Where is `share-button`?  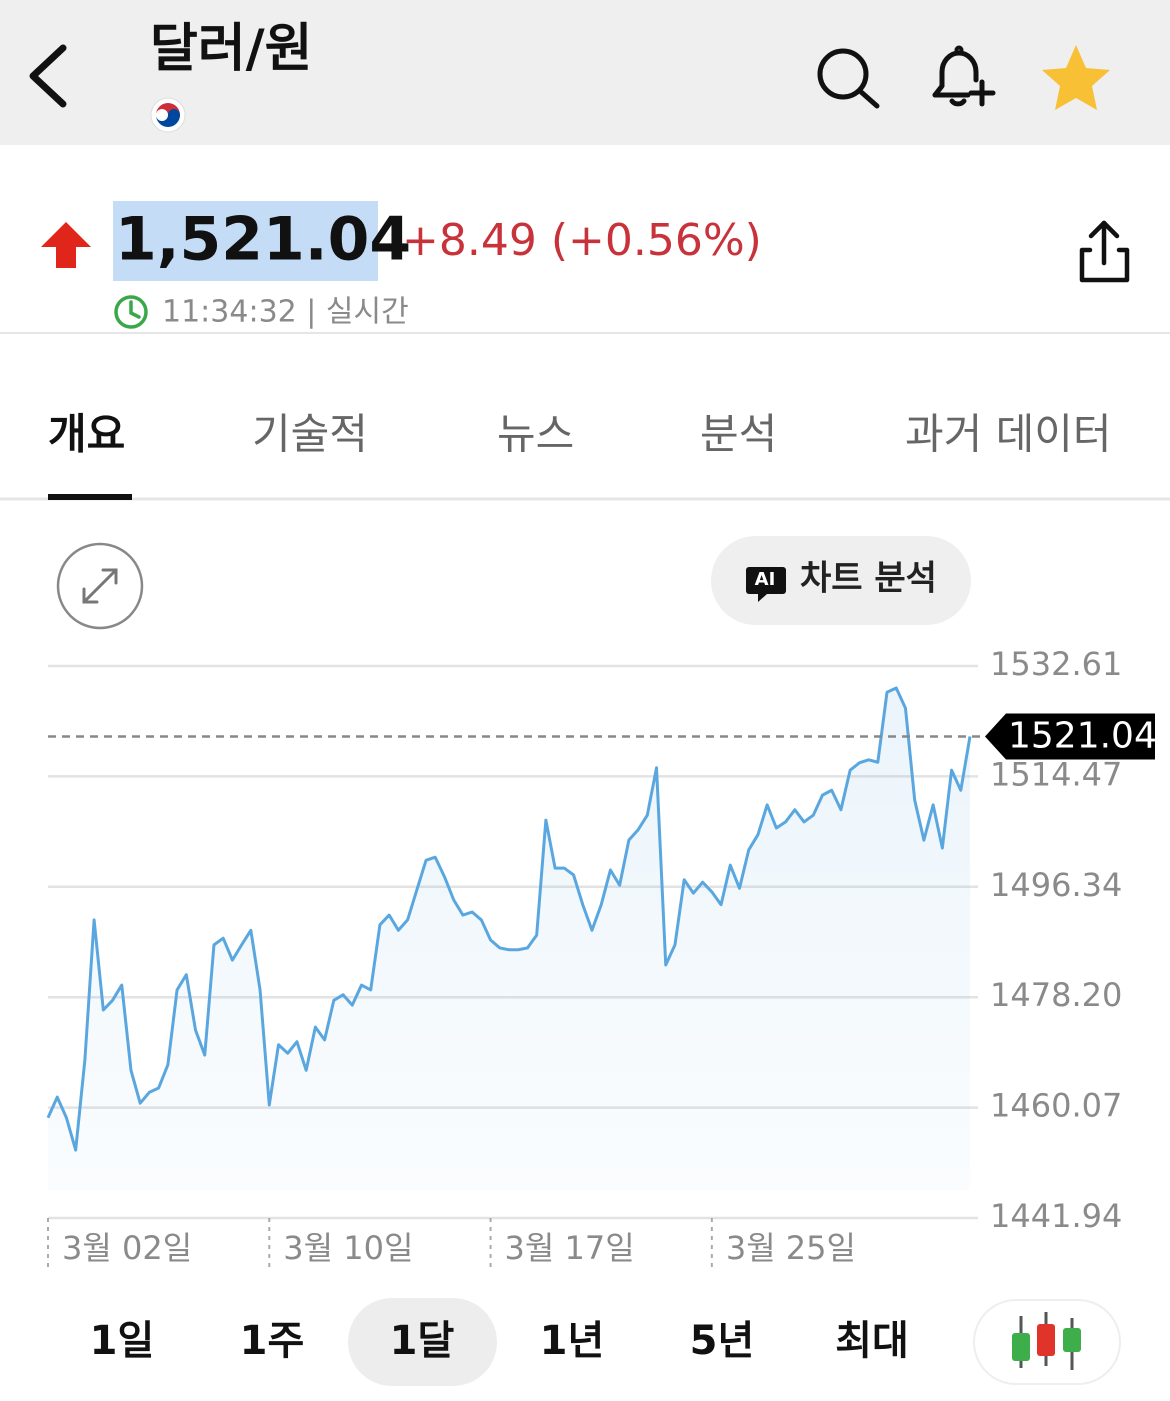
share-button is located at coordinates (1104, 251).